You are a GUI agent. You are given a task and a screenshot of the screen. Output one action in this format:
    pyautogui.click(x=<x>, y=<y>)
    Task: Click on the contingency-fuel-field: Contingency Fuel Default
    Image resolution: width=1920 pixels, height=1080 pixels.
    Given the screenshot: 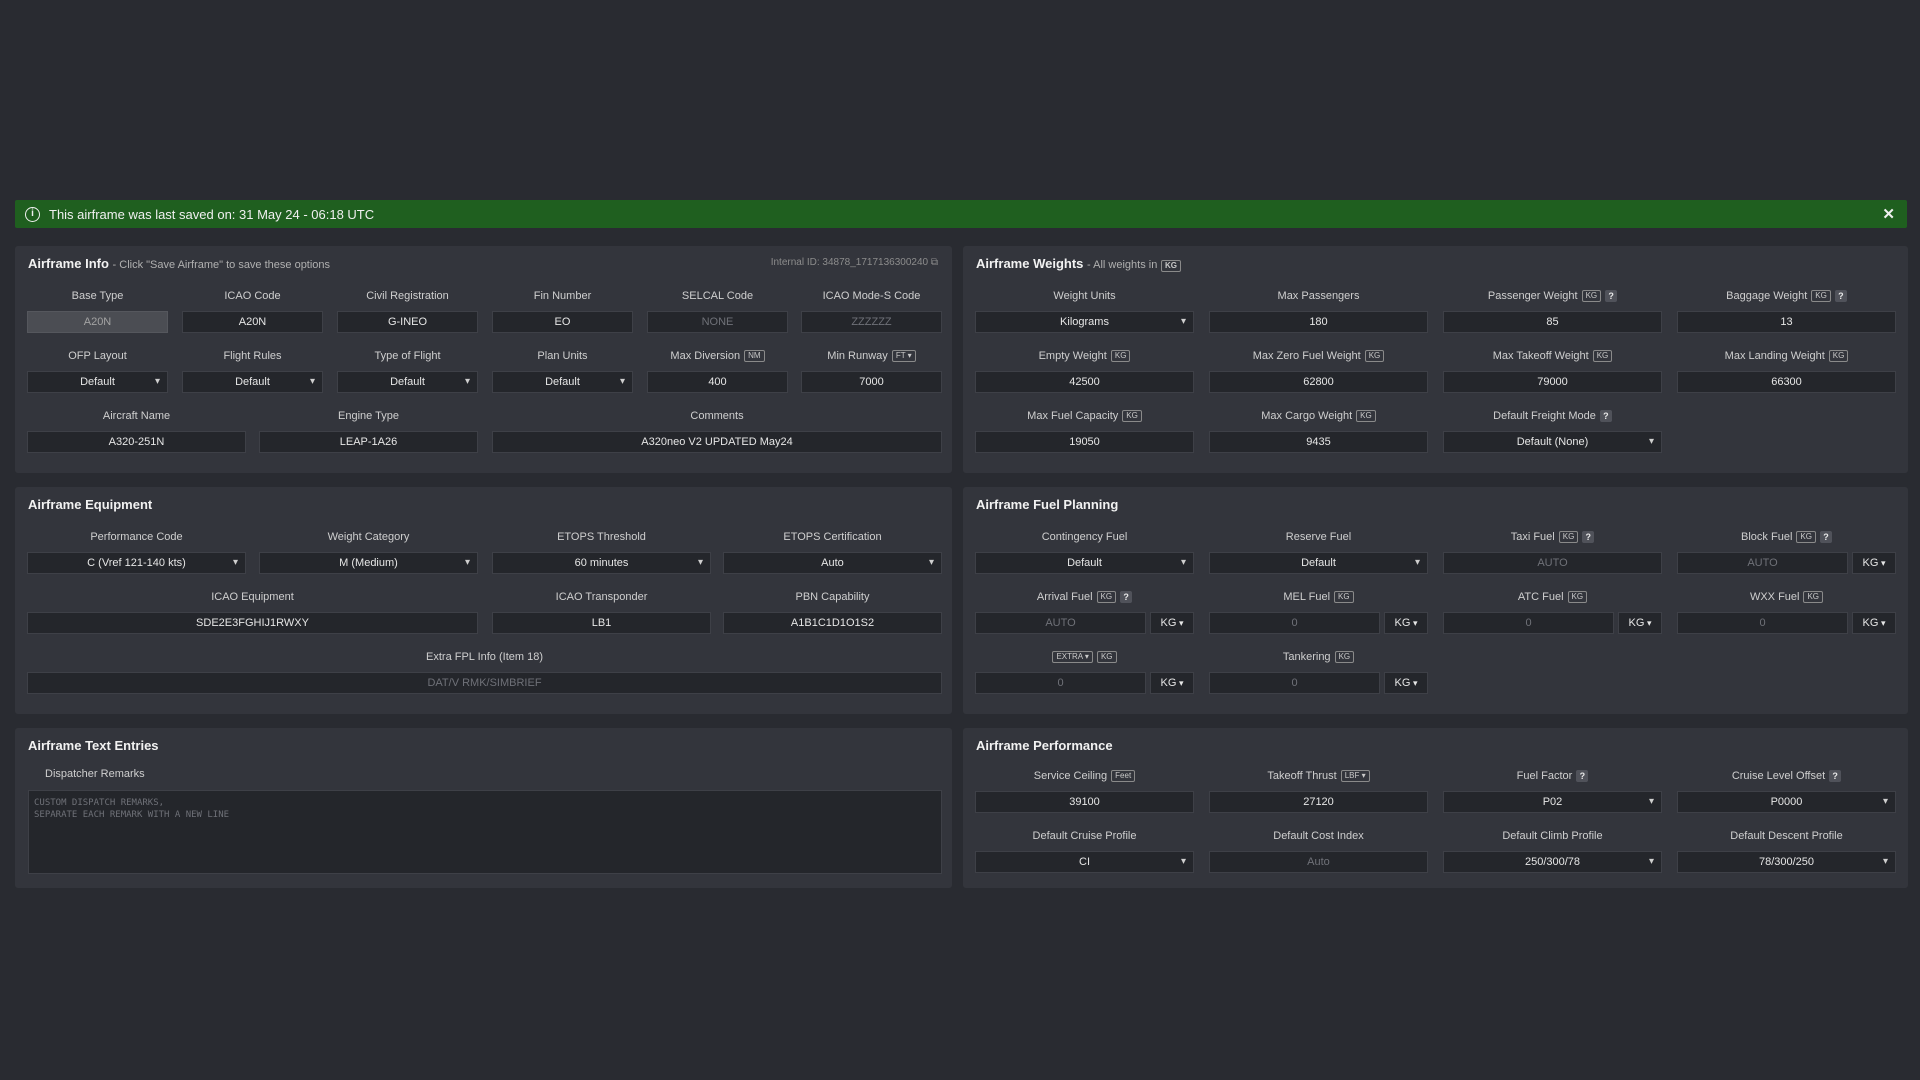 What is the action you would take?
    pyautogui.click(x=1084, y=551)
    